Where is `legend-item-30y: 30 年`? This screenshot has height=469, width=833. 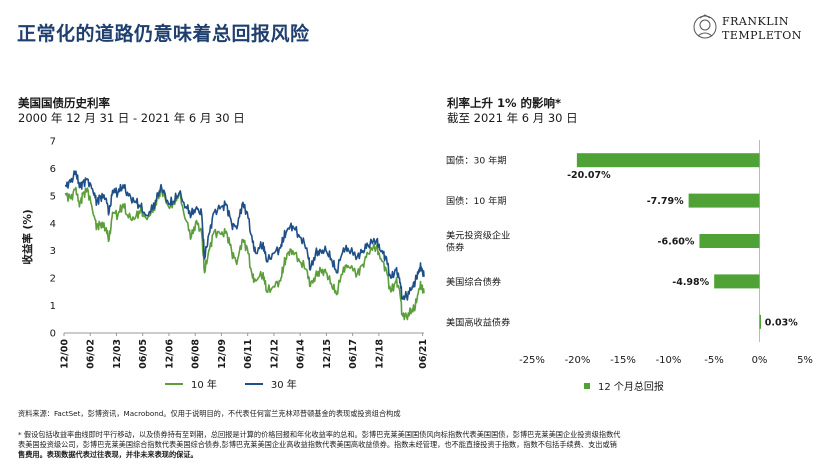
legend-item-30y: 30 年 is located at coordinates (270, 383).